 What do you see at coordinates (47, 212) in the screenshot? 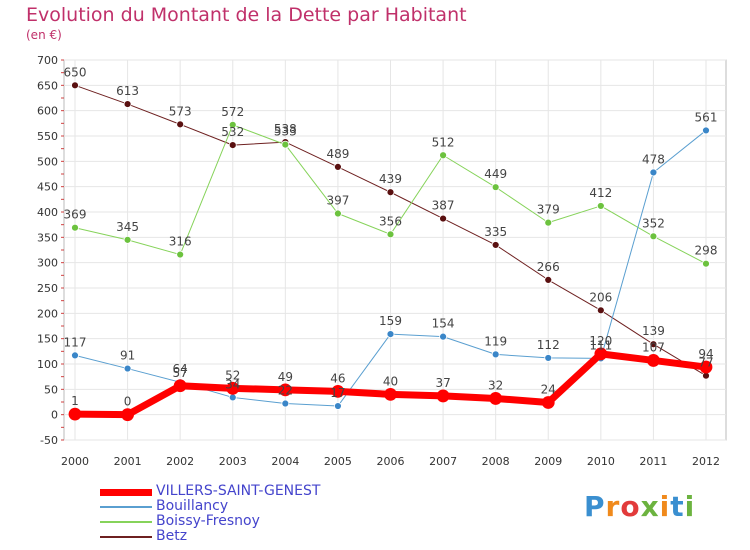
I see `y-tick-label: 400` at bounding box center [47, 212].